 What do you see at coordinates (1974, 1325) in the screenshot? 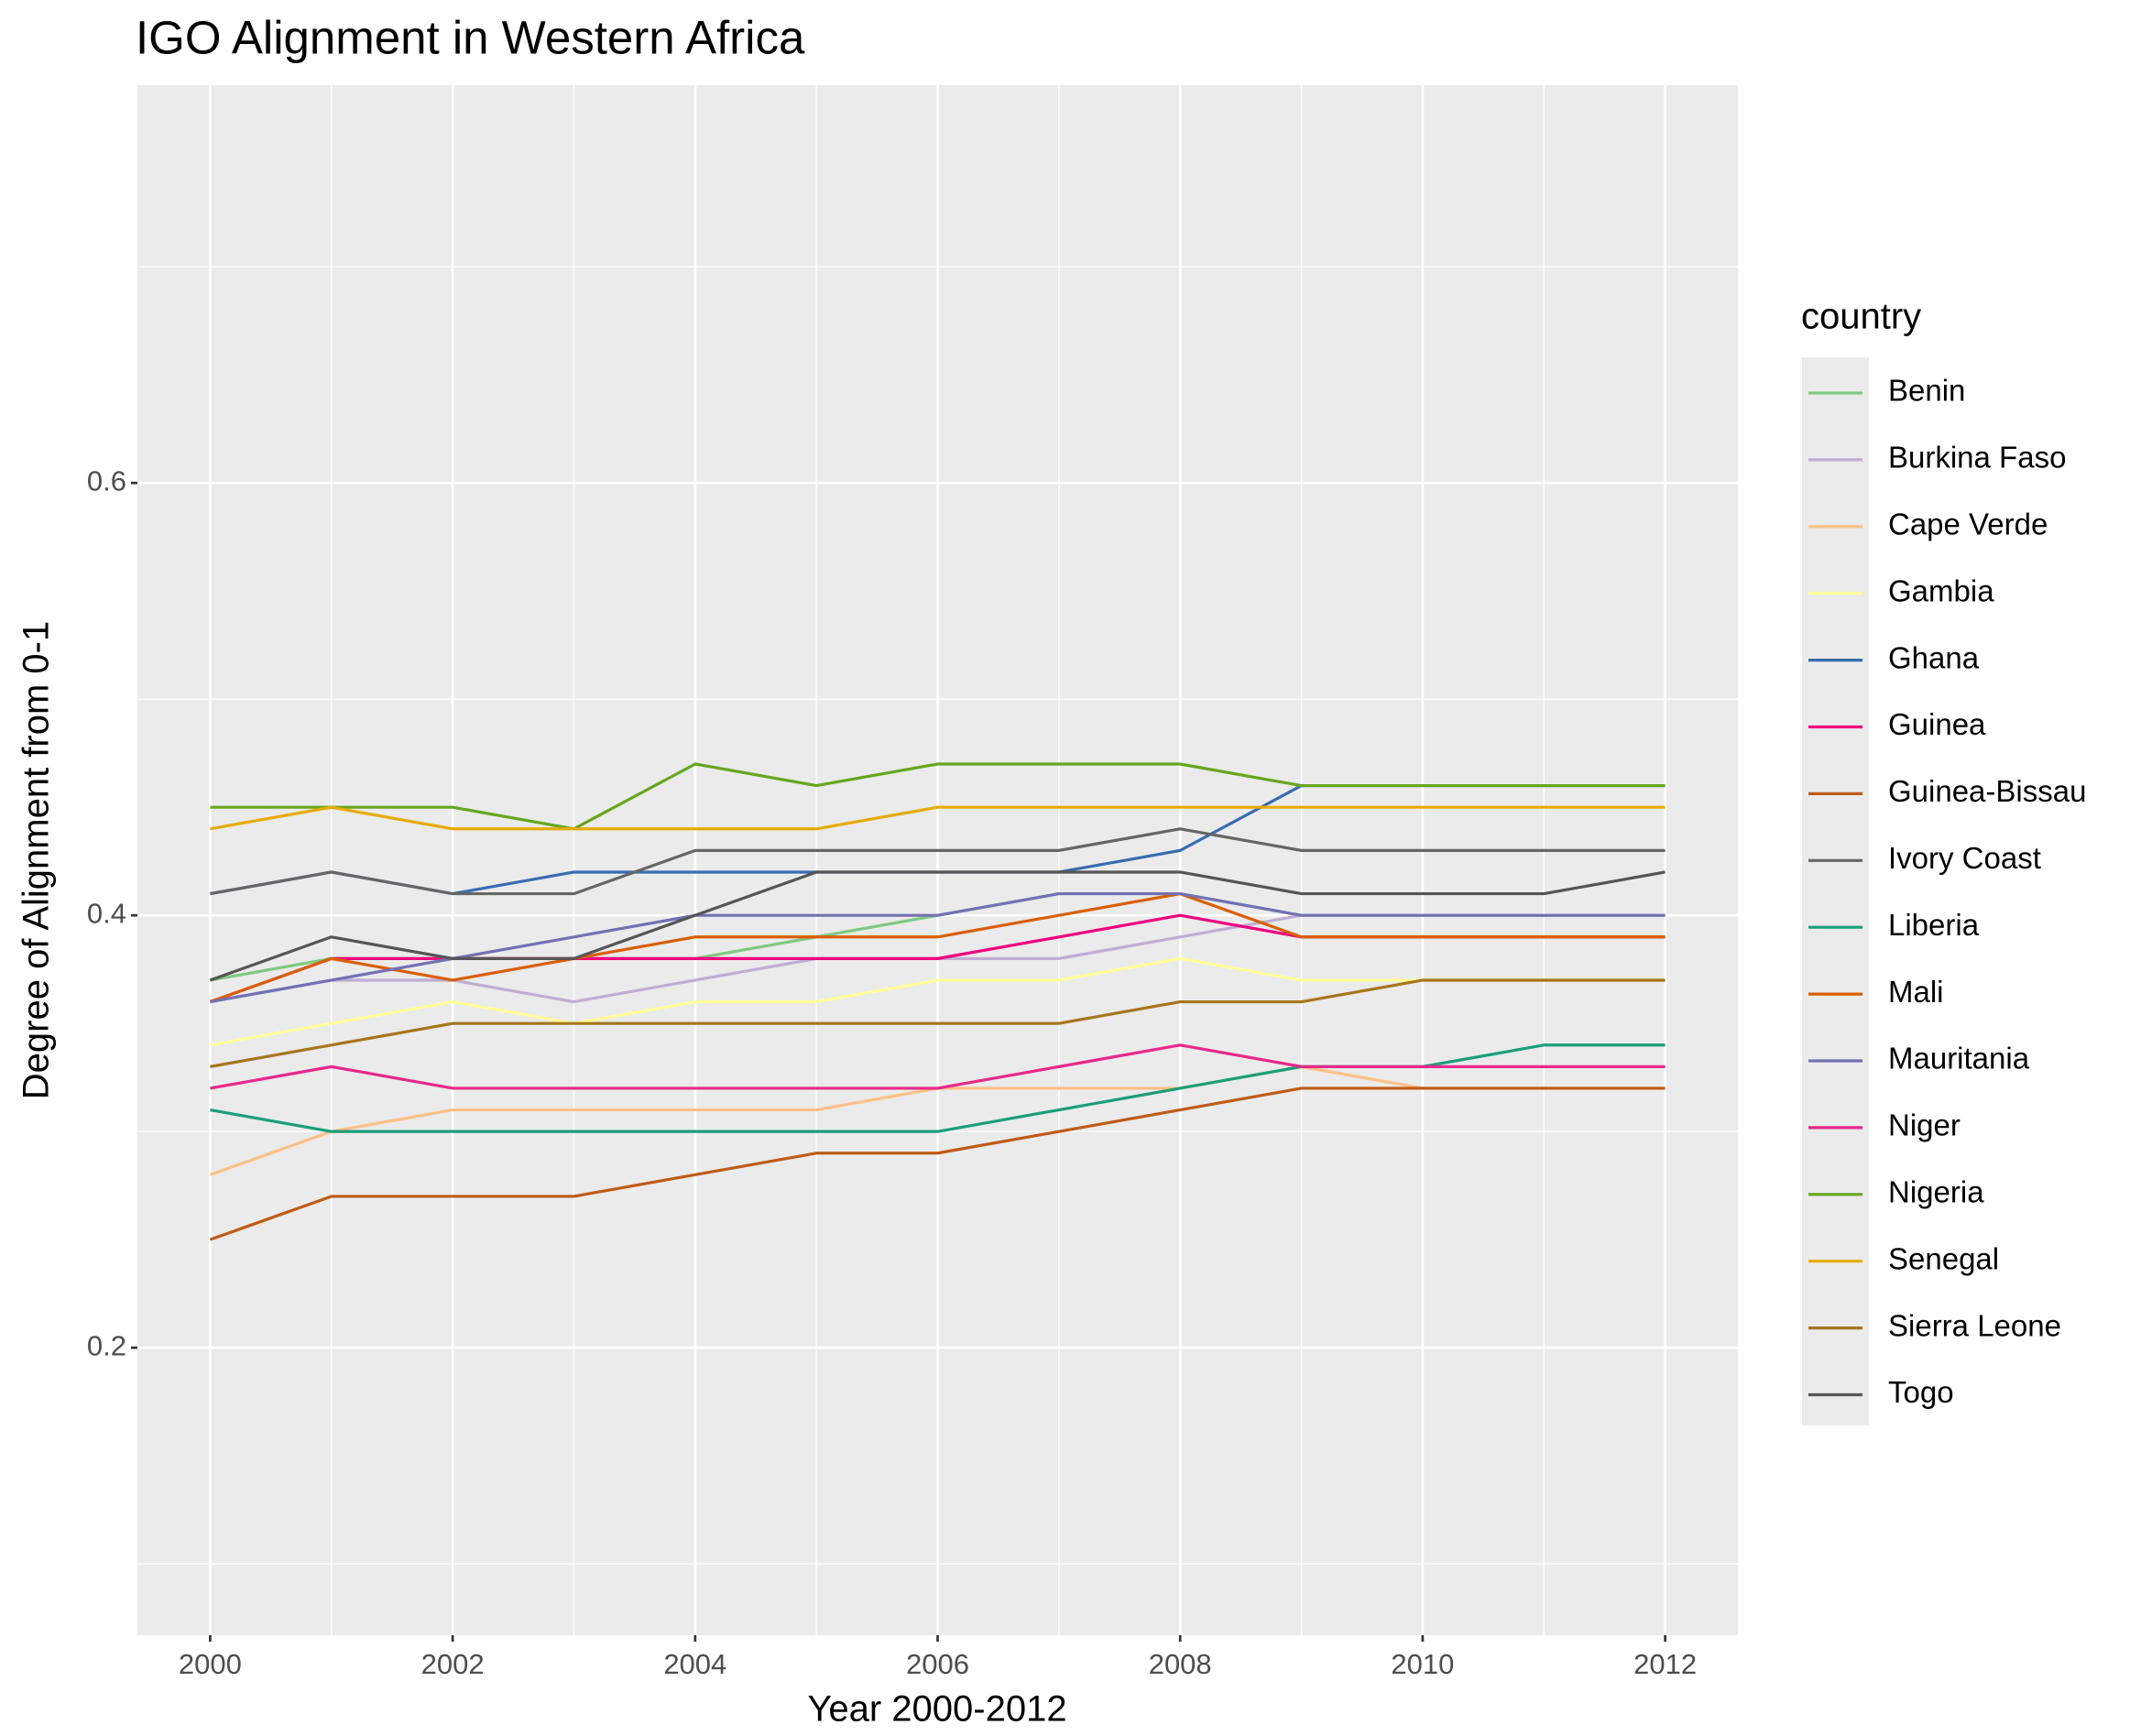
I see `legend-label: Sierra Leone` at bounding box center [1974, 1325].